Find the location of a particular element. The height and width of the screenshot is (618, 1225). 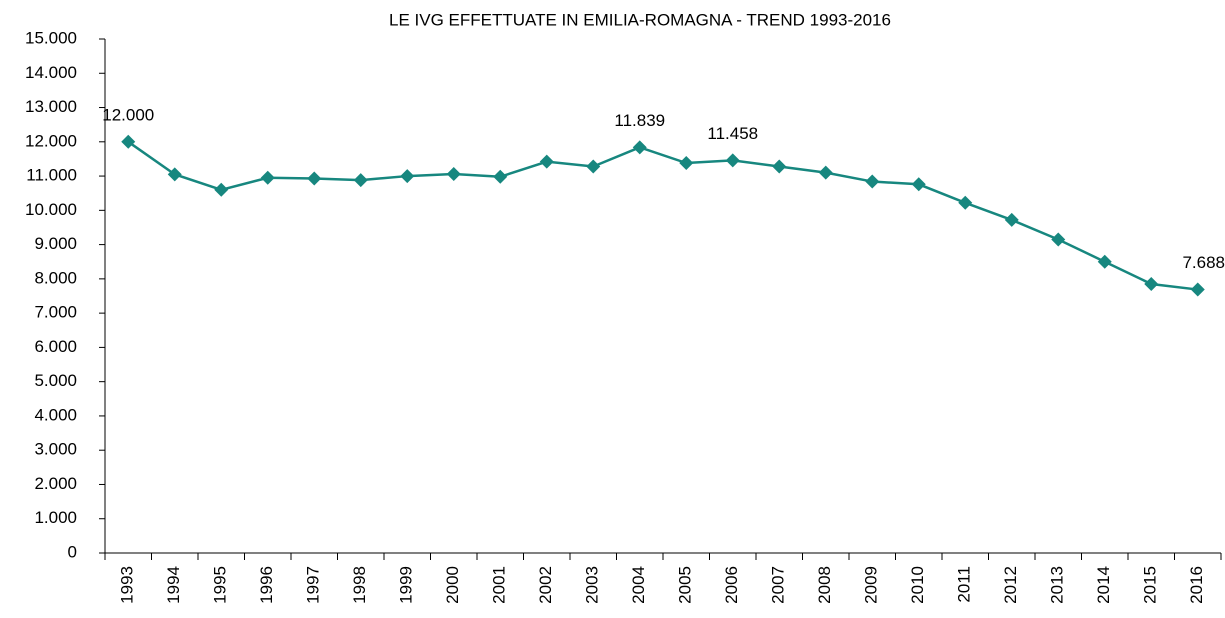

x-tick-label: 2009 is located at coordinates (871, 585).